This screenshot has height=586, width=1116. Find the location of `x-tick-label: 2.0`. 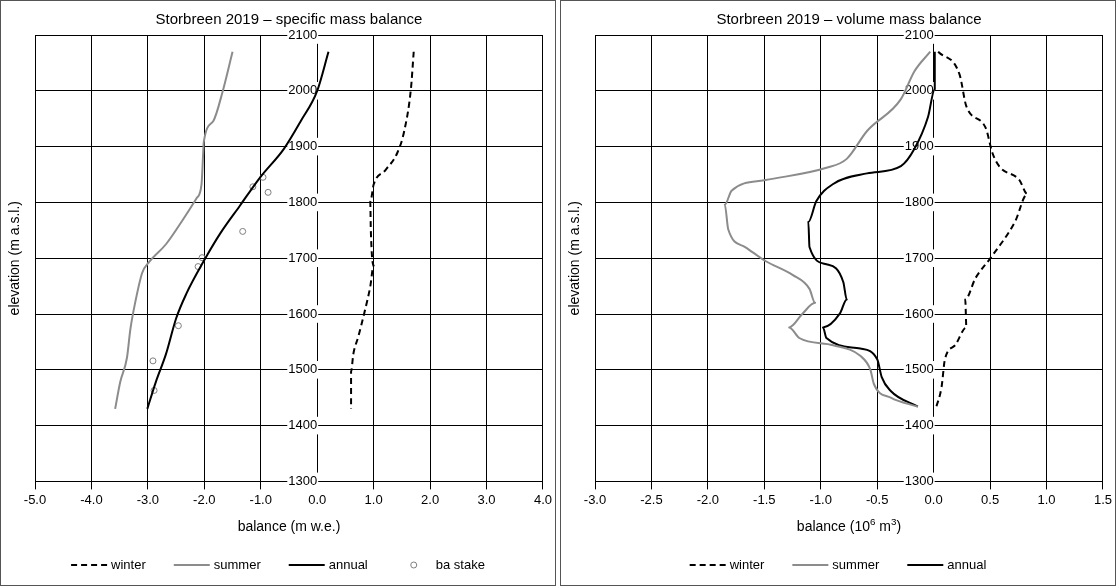

x-tick-label: 2.0 is located at coordinates (430, 499).